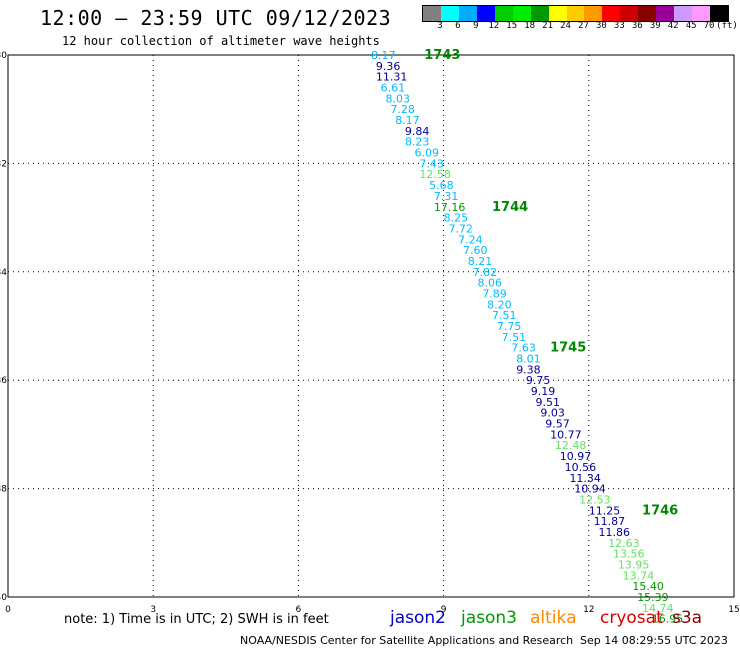 The height and width of the screenshot is (650, 740). What do you see at coordinates (601, 26) in the screenshot?
I see `colorbar-label: 30` at bounding box center [601, 26].